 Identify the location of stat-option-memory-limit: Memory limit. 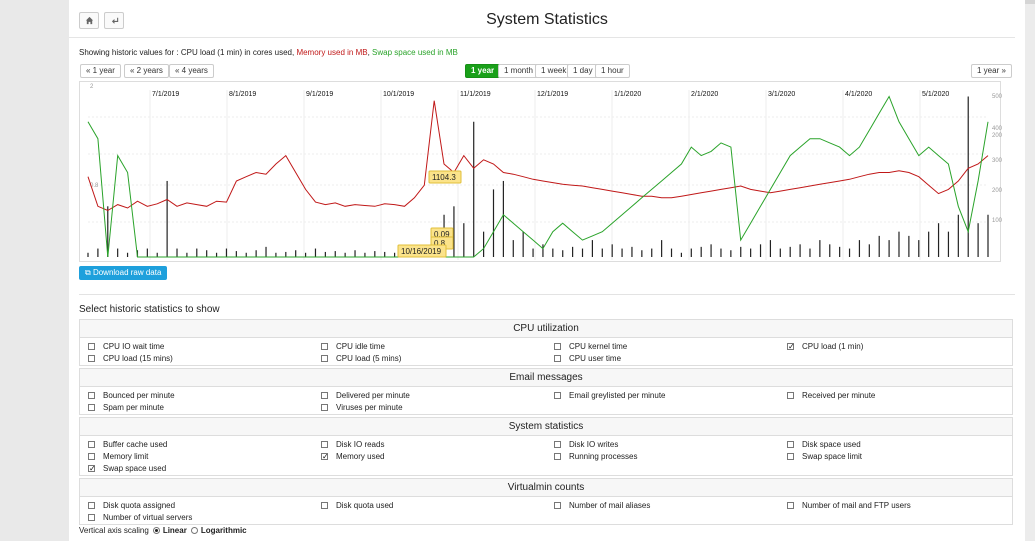
(118, 456).